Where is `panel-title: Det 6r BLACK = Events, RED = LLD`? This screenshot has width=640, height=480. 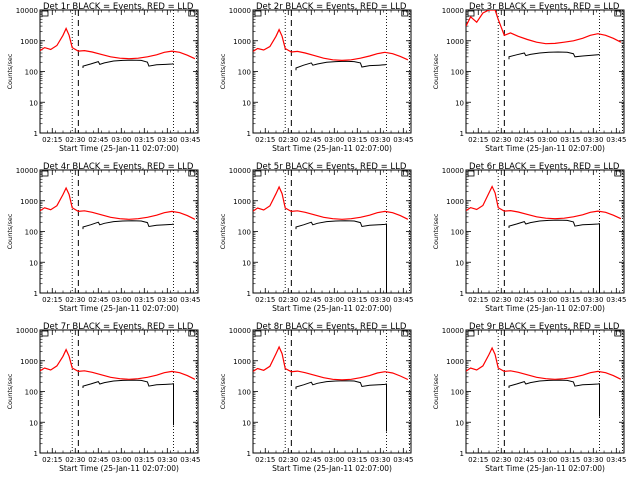
panel-title: Det 6r BLACK = Events, RED = LLD is located at coordinates (544, 167).